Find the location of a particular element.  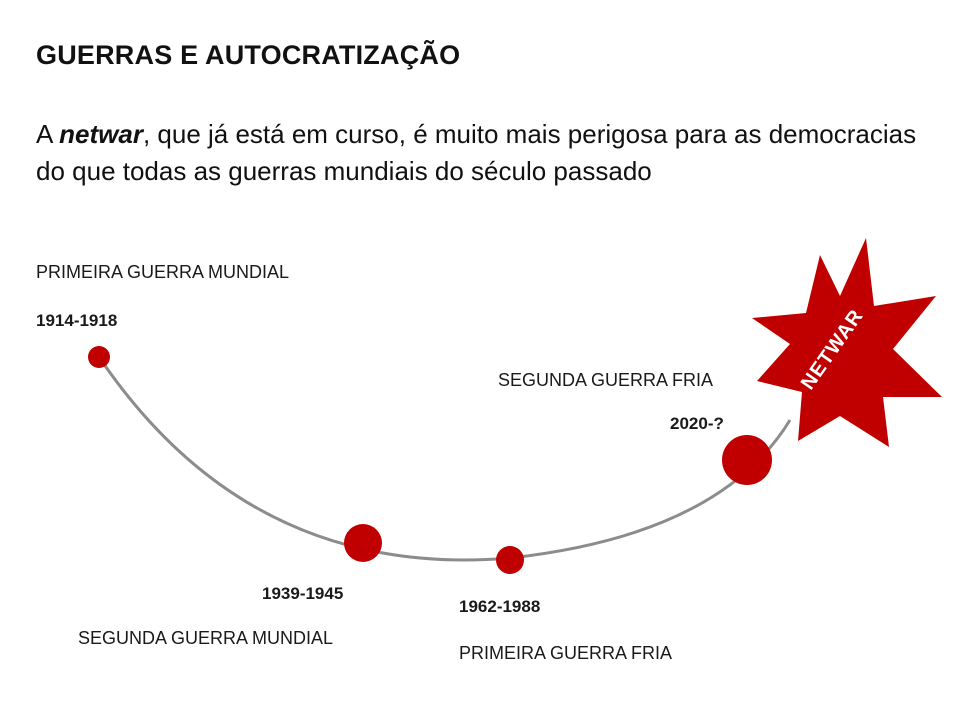

event-wwii-period: 1939-1945 is located at coordinates (303, 593).